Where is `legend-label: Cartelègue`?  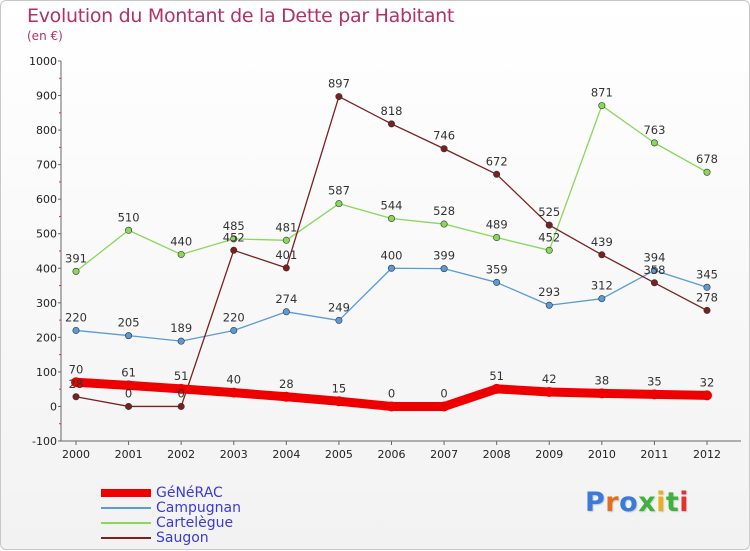 legend-label: Cartelègue is located at coordinates (195, 522).